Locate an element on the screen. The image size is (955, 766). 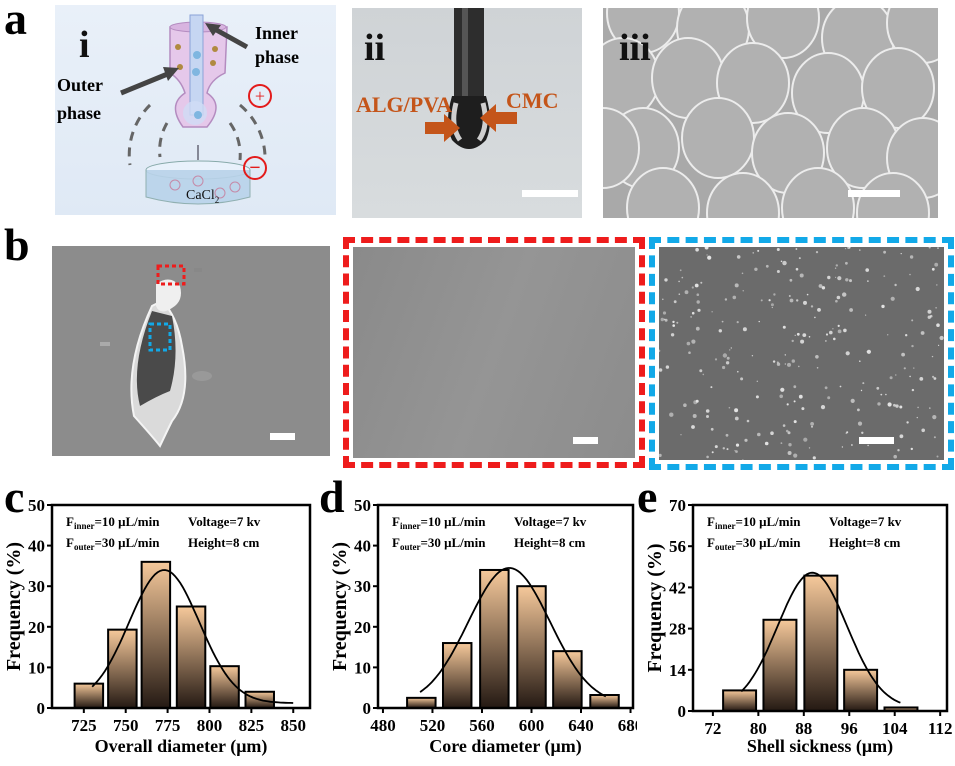
x-tick-label: 725 is located at coordinates (84, 725).